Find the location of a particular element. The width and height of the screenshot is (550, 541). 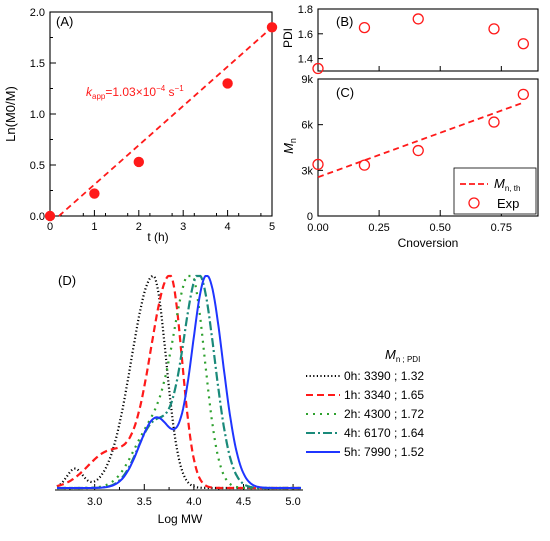

panel-c-points is located at coordinates (420, 129).